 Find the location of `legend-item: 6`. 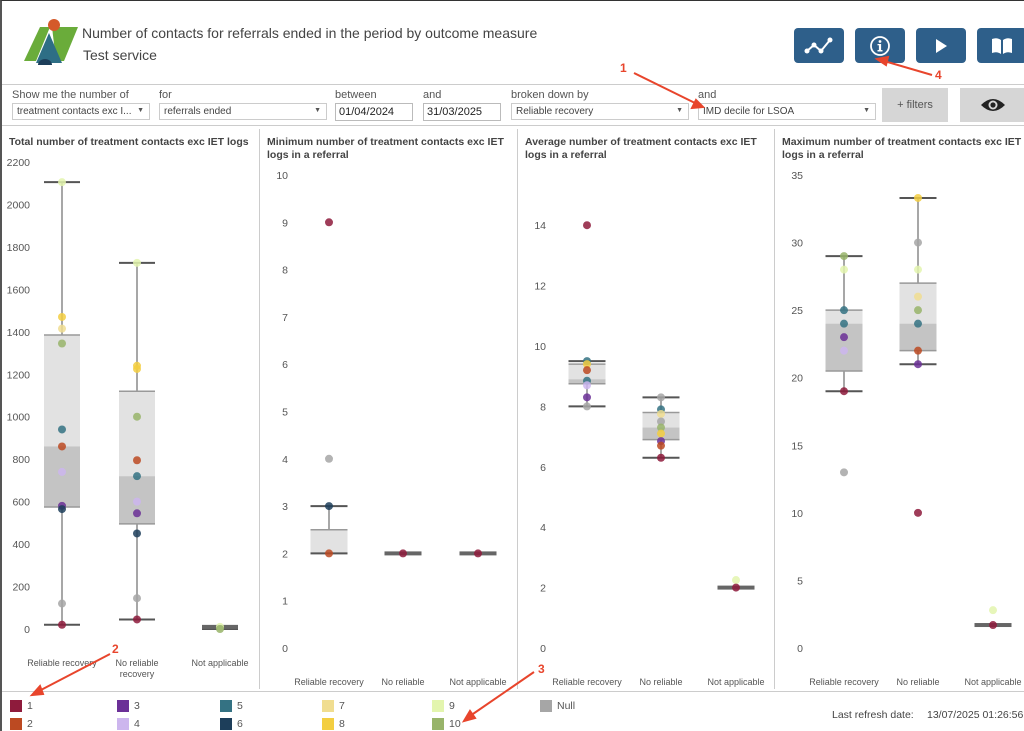

legend-item: 6 is located at coordinates (231, 724).